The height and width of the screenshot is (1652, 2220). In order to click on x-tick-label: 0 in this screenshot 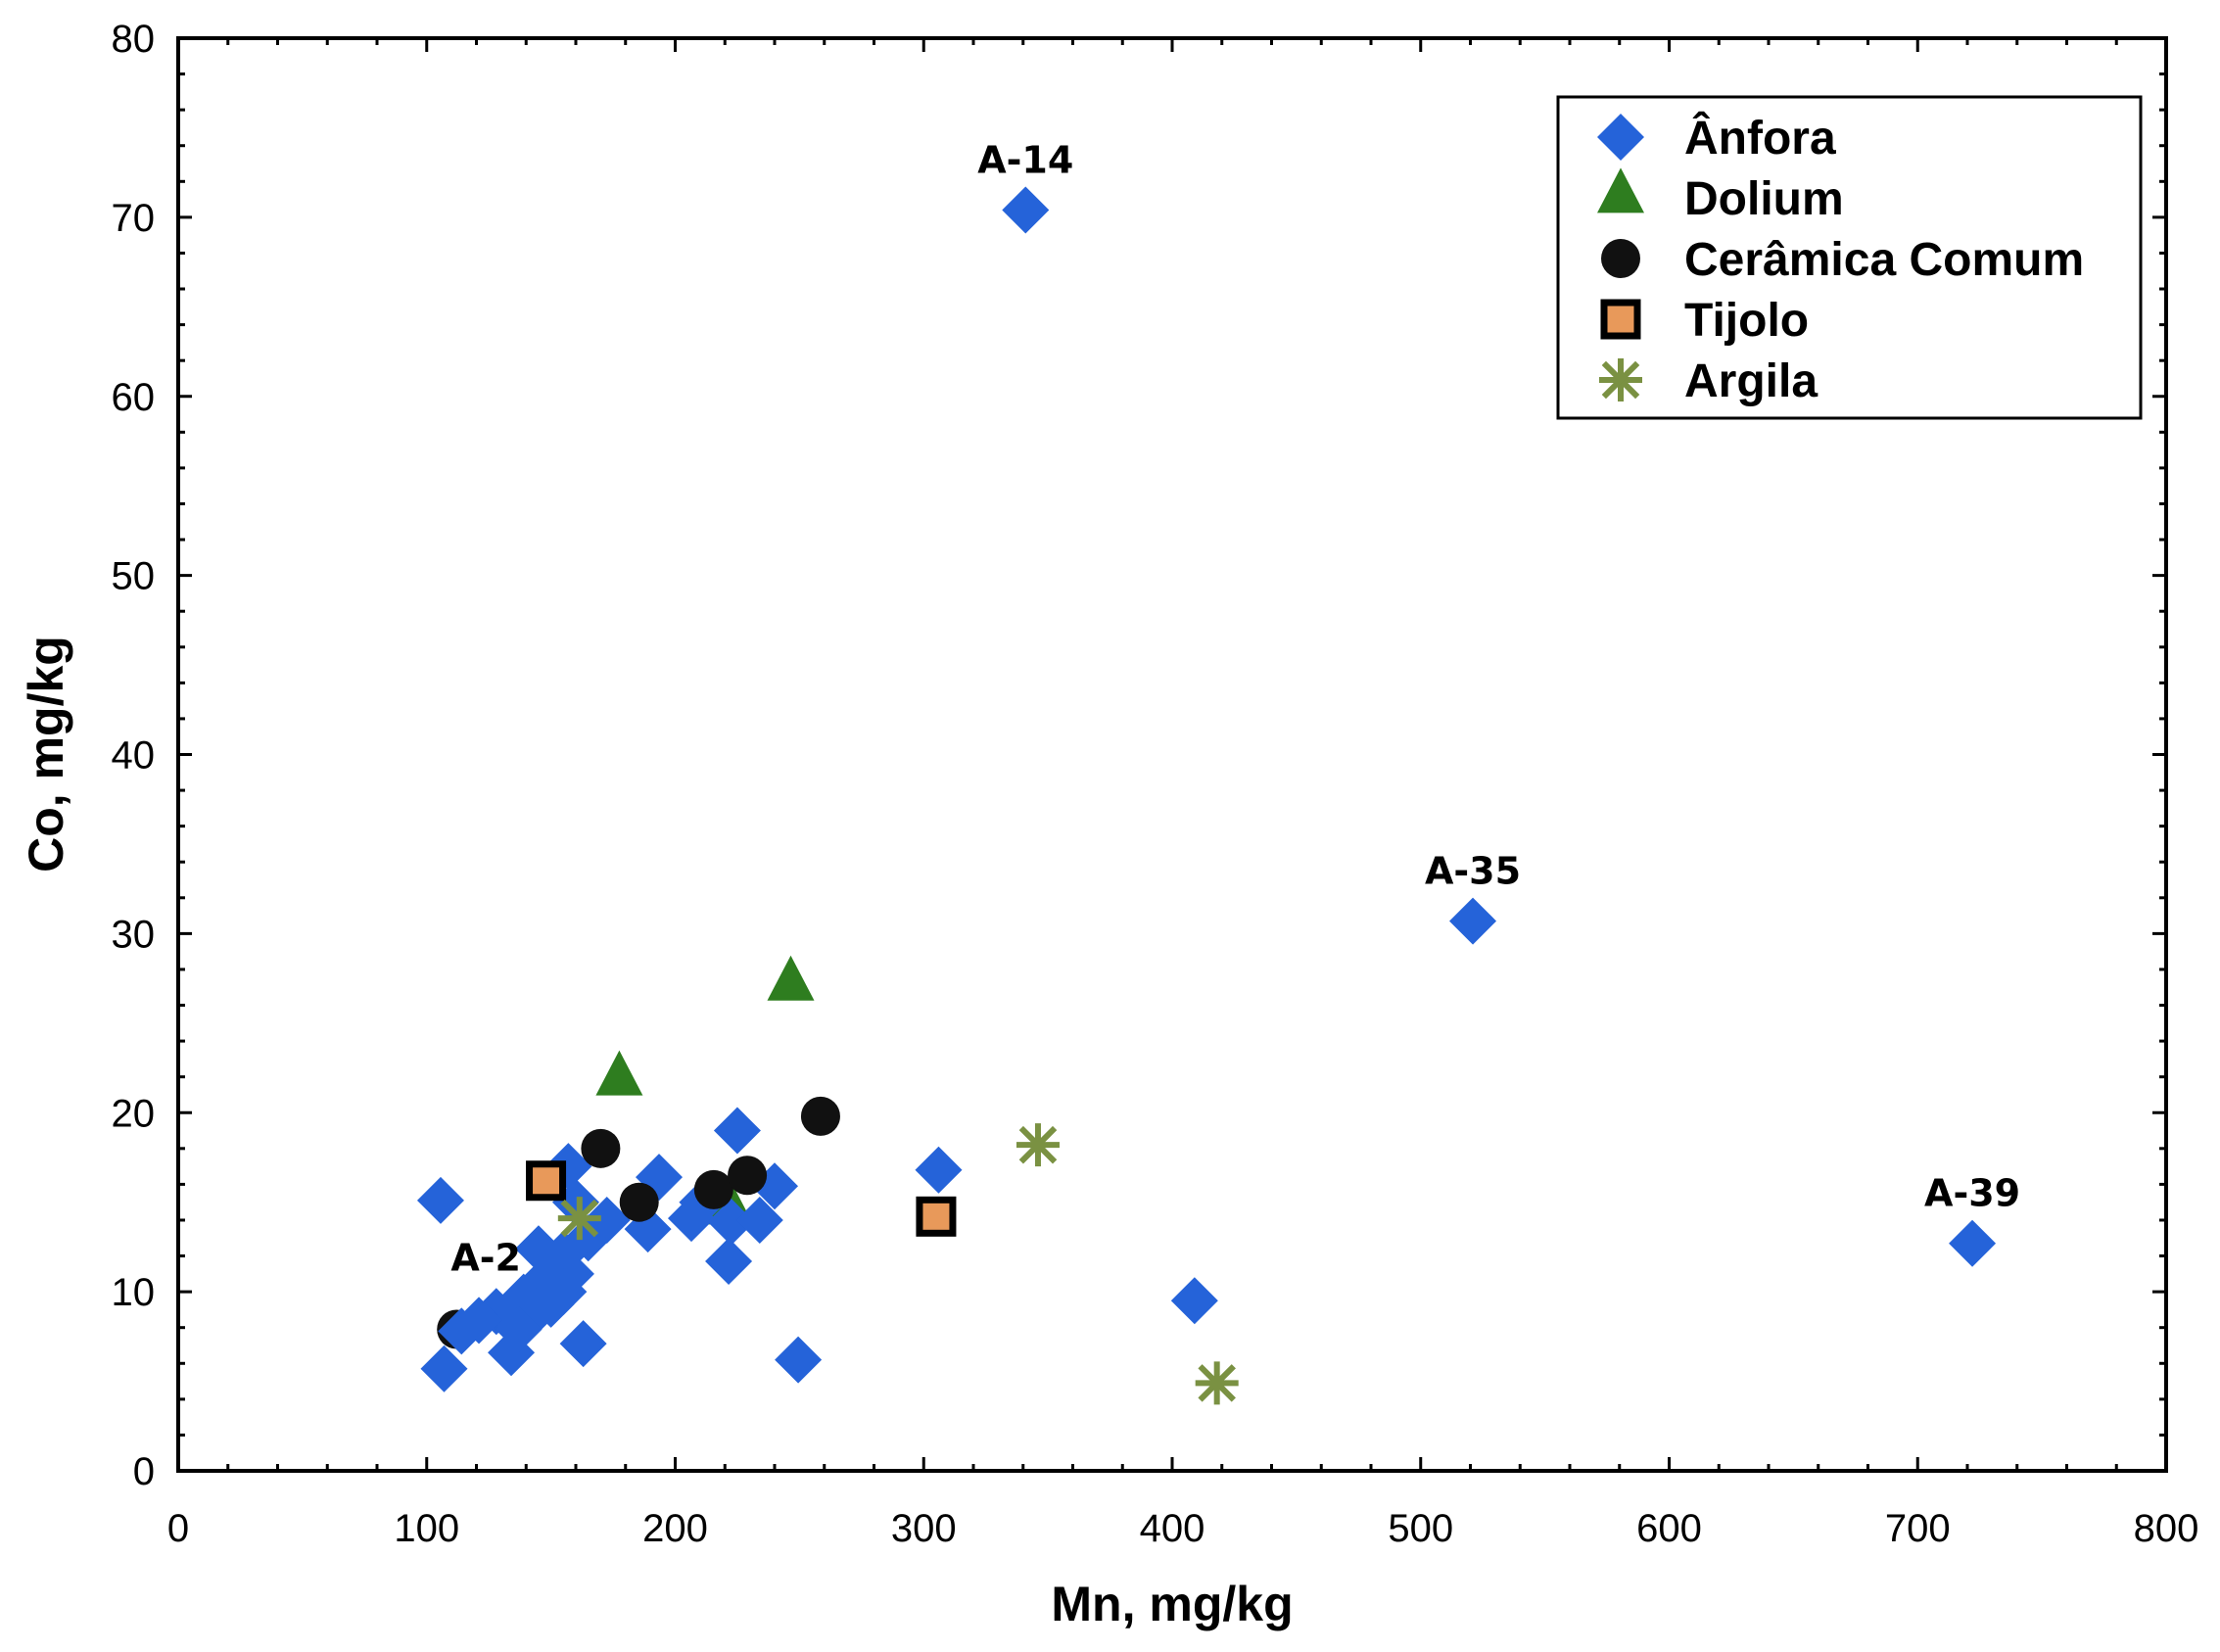, I will do `click(178, 1528)`.